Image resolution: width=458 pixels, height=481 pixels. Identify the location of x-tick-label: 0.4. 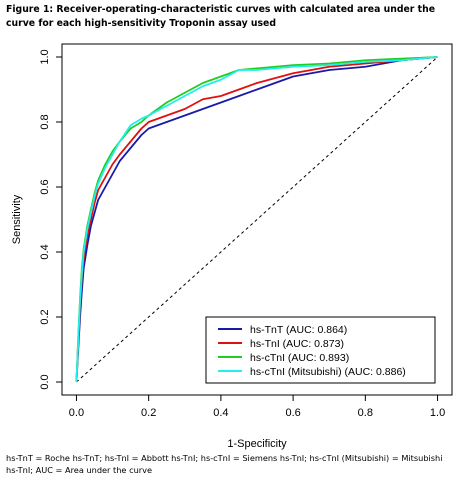
(220, 413).